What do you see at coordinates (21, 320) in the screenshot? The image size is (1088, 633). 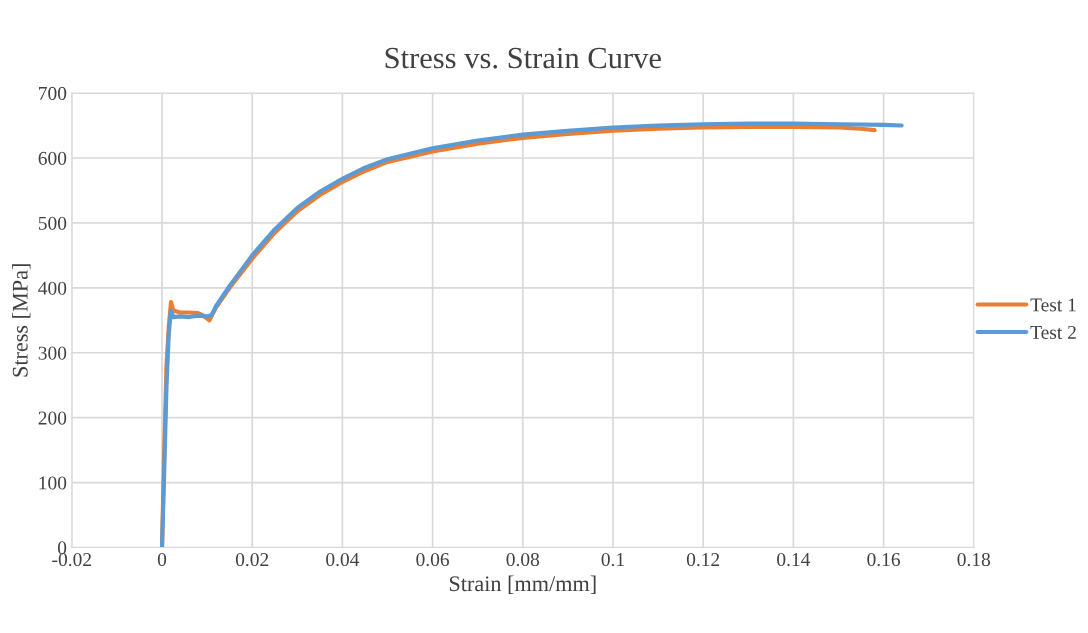 I see `y-axis-title: Stress [MPa]` at bounding box center [21, 320].